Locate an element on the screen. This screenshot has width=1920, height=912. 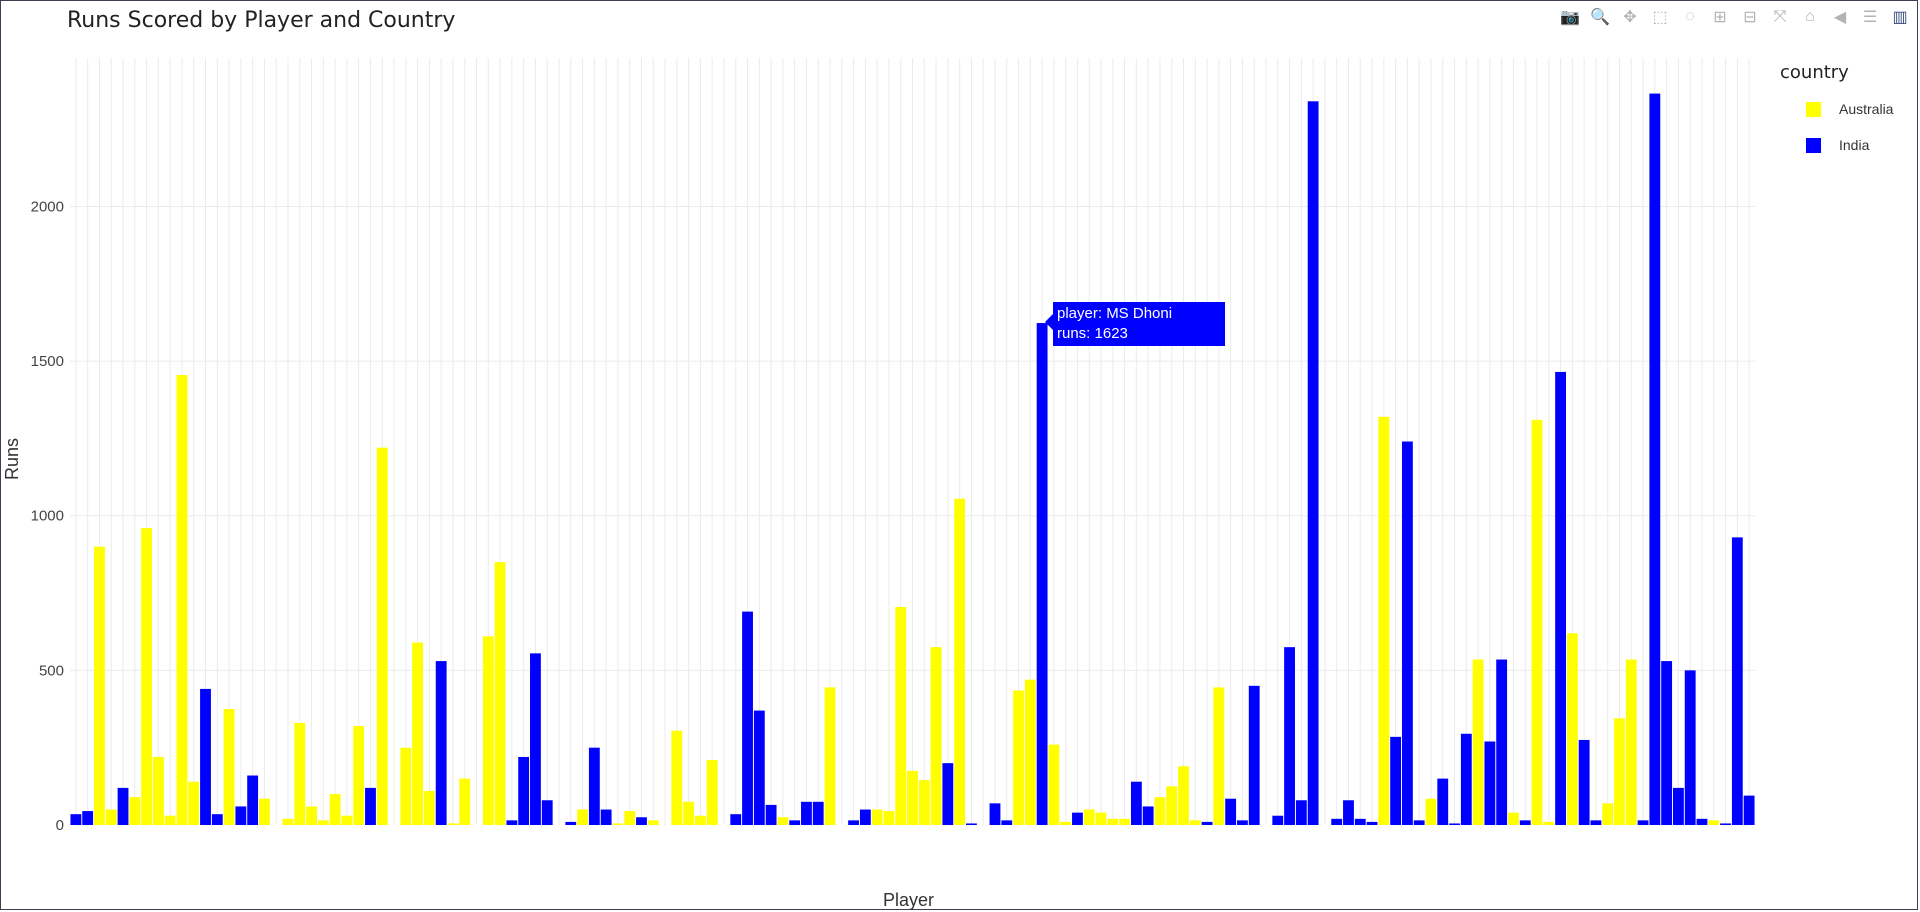
lasso-icon: ◌ is located at coordinates (1690, 16).